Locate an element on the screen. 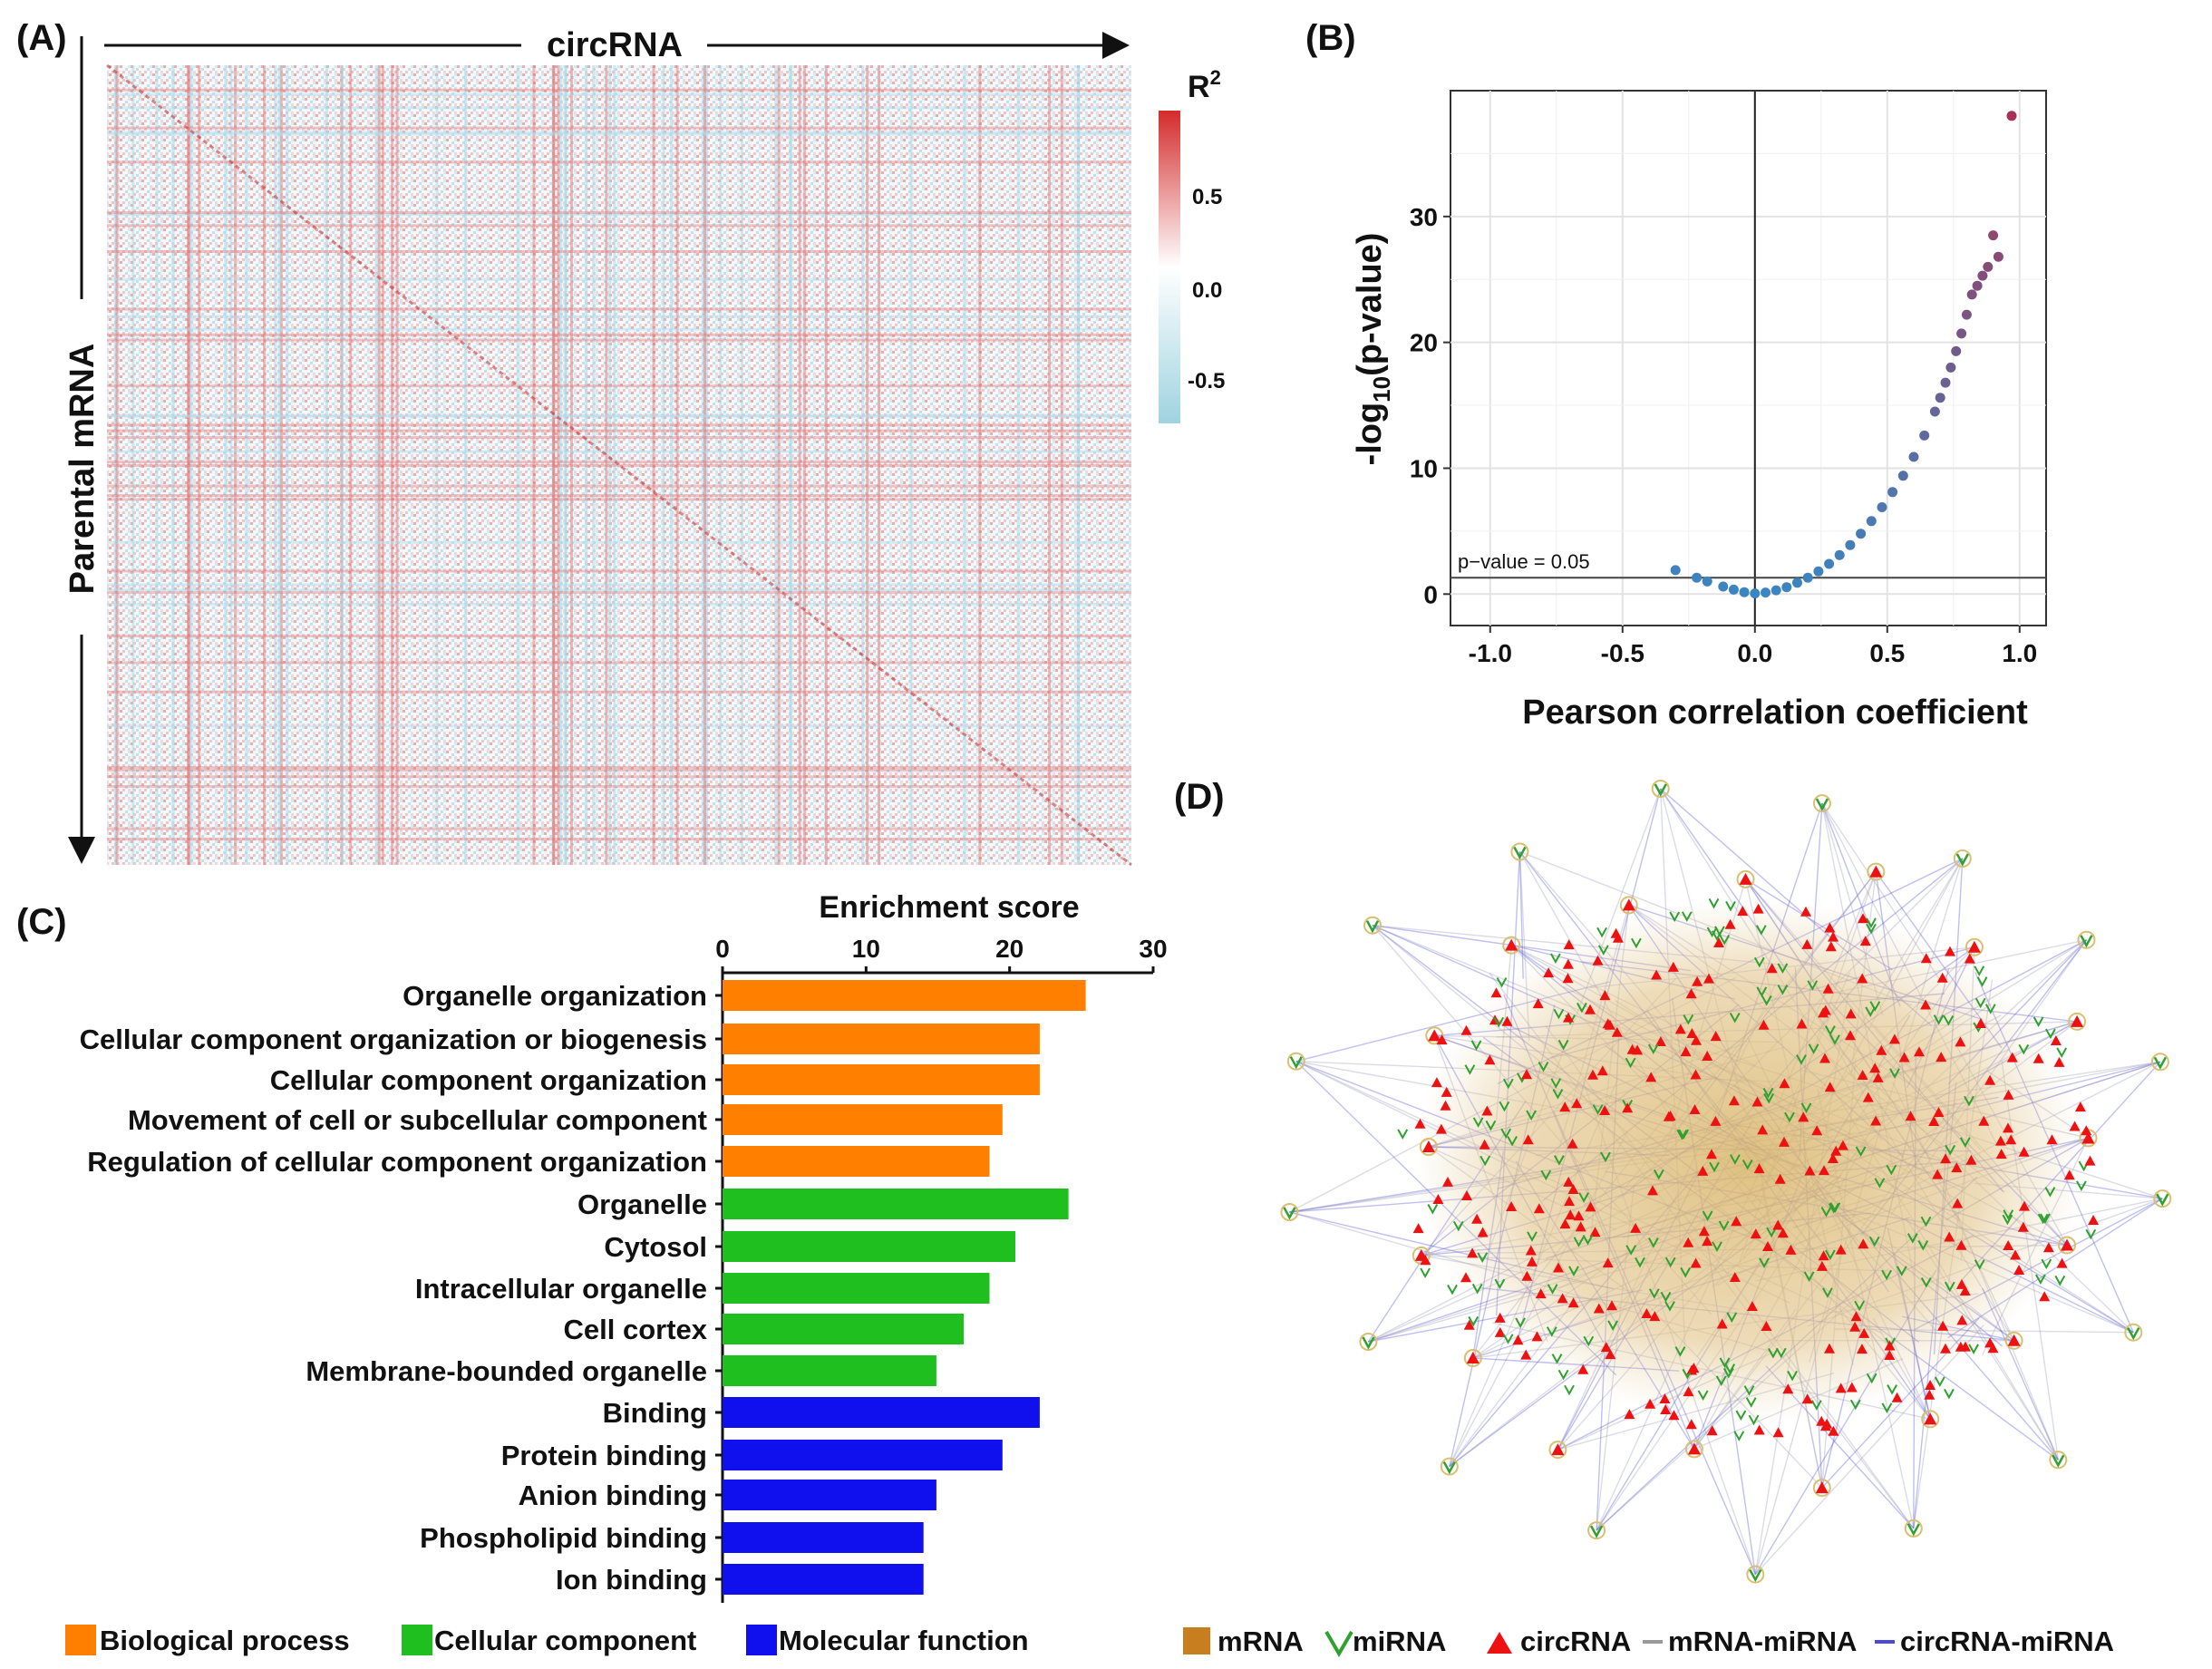 This screenshot has height=1669, width=2212. volcano-points is located at coordinates (1843, 355).